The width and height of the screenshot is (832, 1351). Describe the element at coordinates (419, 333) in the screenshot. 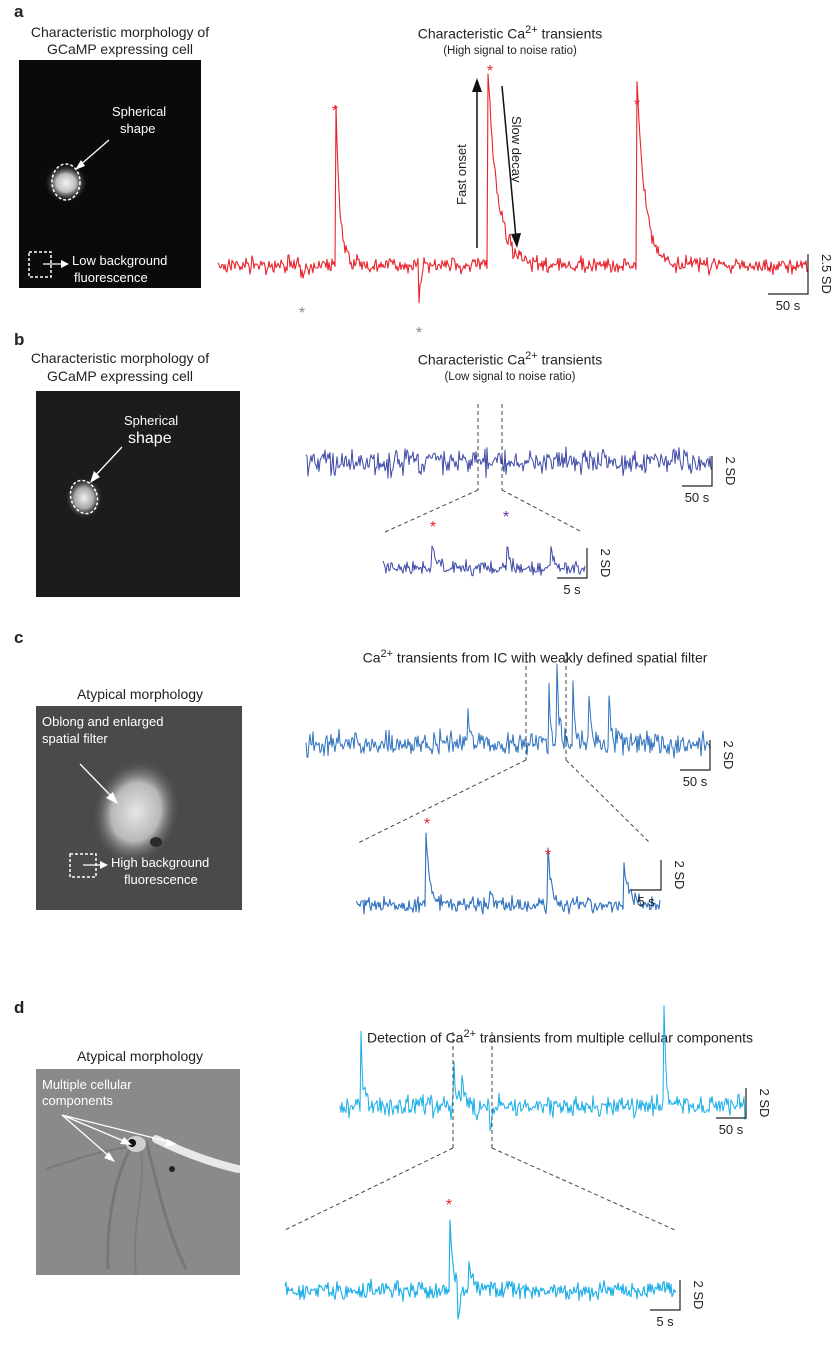

I see `panel-a-star-gray-2: *` at that location.